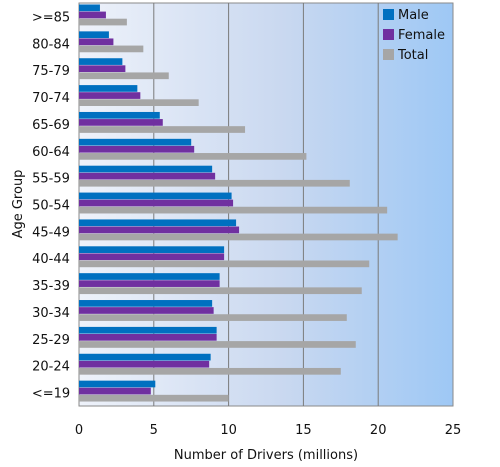  I want to click on x-tick-label: 15, so click(303, 430).